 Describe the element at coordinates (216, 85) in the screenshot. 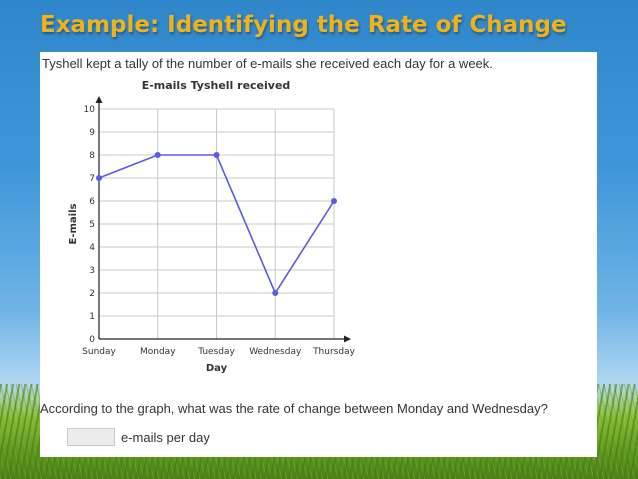

I see `chart-title: E-mails Tyshell received` at that location.